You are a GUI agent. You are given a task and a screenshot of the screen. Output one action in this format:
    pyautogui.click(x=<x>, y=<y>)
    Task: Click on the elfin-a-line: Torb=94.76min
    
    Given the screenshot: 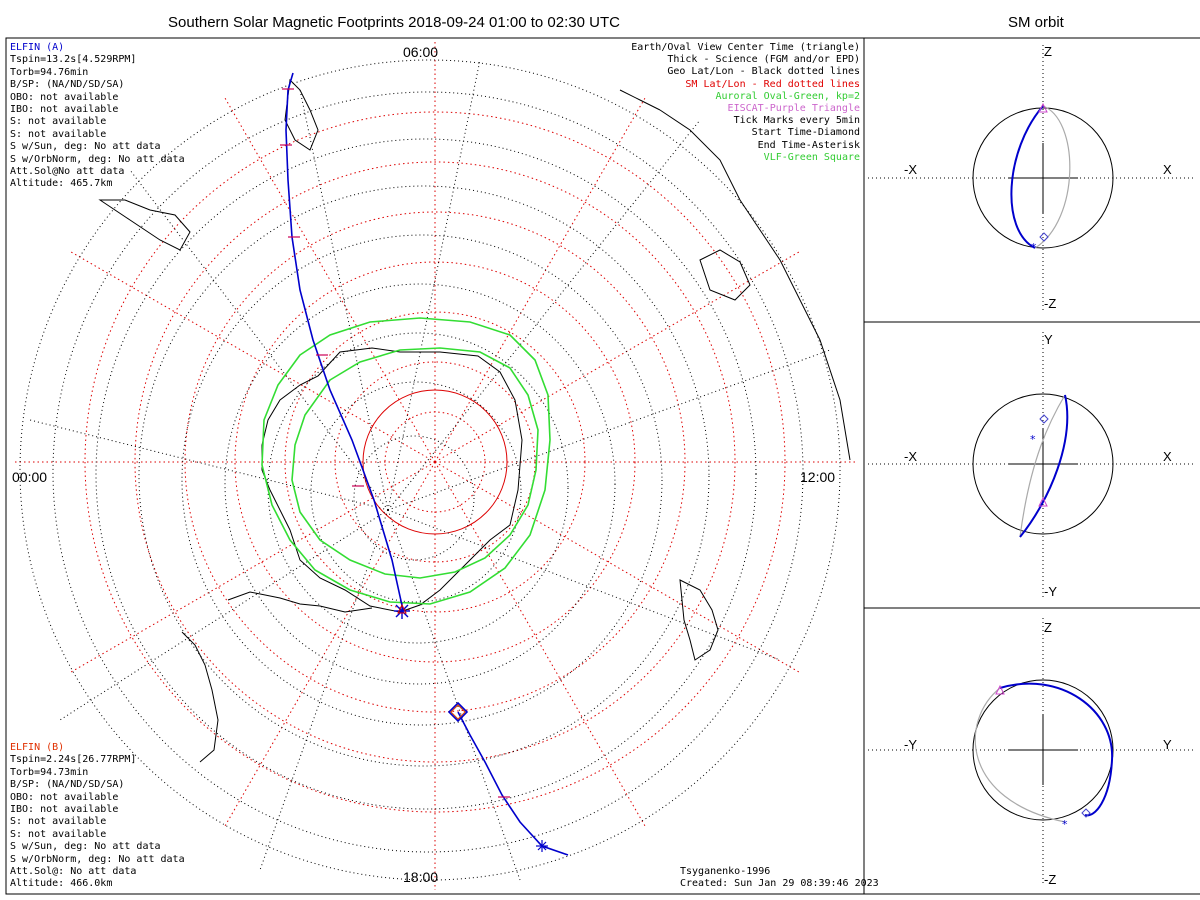 What is the action you would take?
    pyautogui.click(x=49, y=72)
    